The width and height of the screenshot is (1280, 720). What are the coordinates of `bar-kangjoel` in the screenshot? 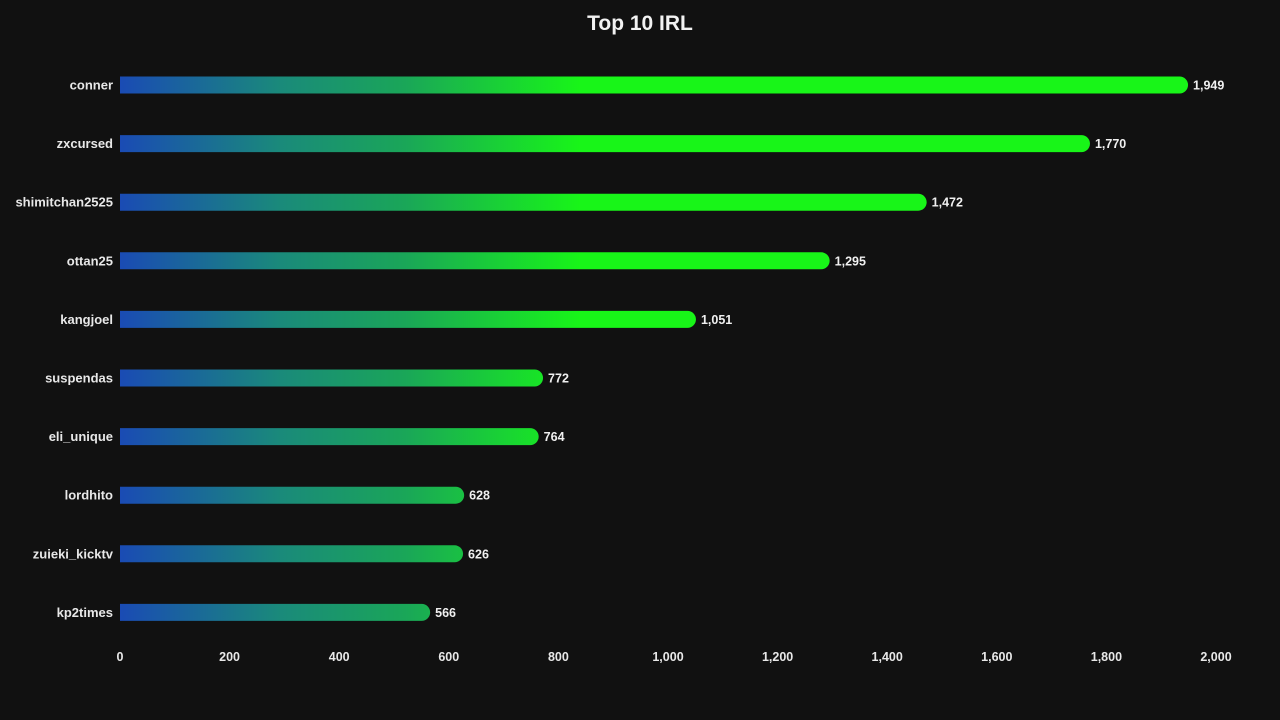 It's located at (408, 319).